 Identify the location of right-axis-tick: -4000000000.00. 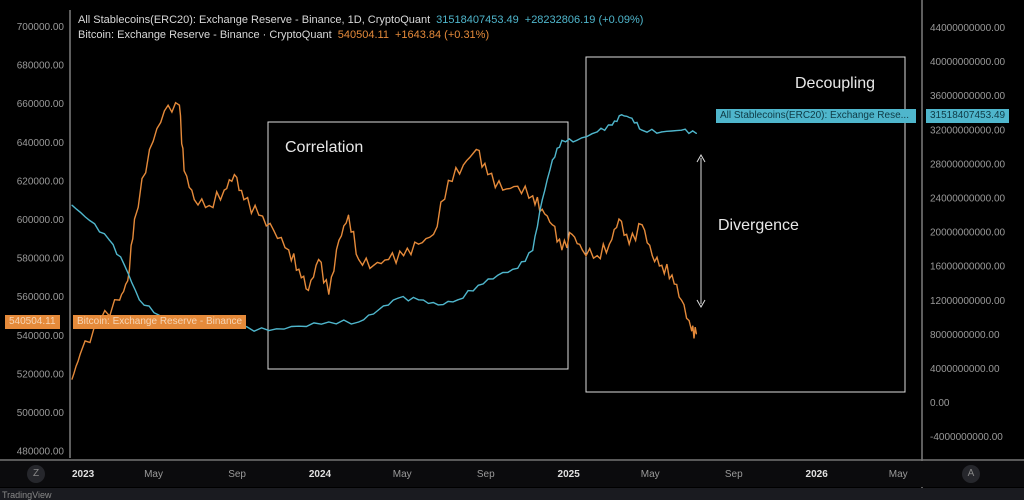
(966, 437).